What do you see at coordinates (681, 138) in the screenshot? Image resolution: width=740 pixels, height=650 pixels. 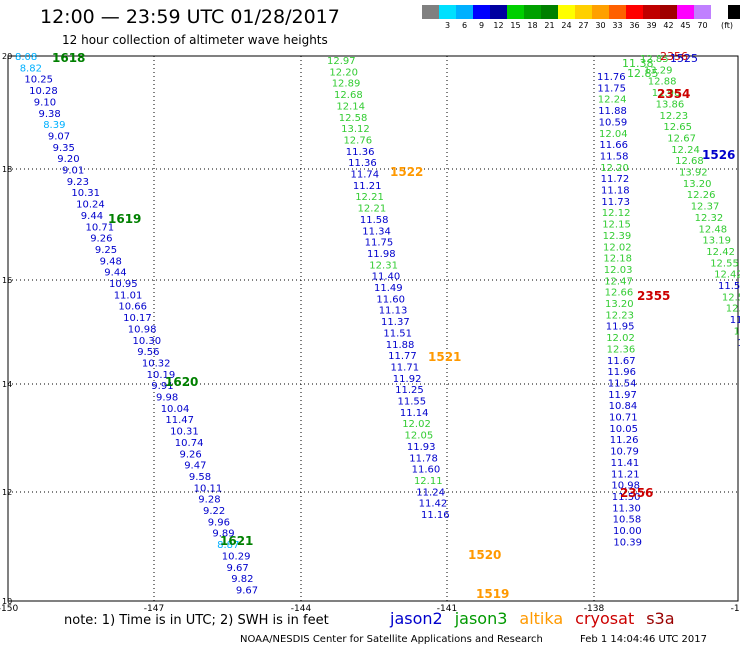 I see `wave-height-label: 12.67` at bounding box center [681, 138].